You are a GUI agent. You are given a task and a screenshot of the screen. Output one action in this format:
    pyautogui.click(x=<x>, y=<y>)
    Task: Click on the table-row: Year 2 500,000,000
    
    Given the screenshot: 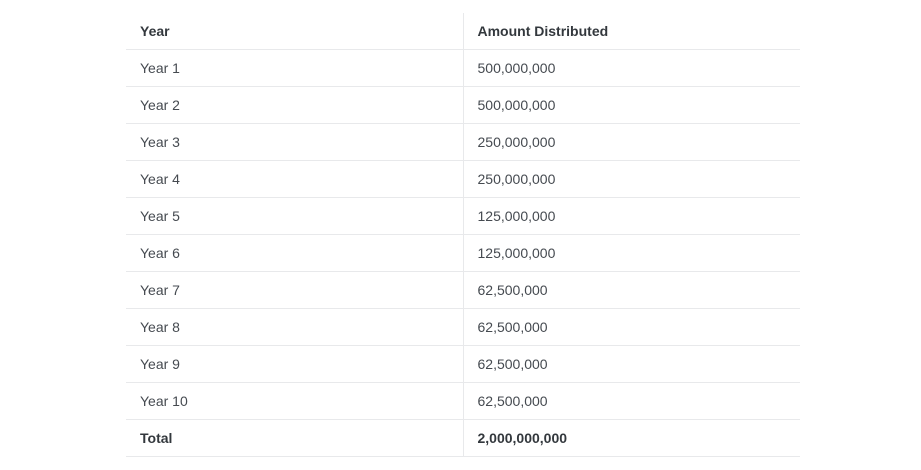 What is the action you would take?
    pyautogui.click(x=463, y=105)
    